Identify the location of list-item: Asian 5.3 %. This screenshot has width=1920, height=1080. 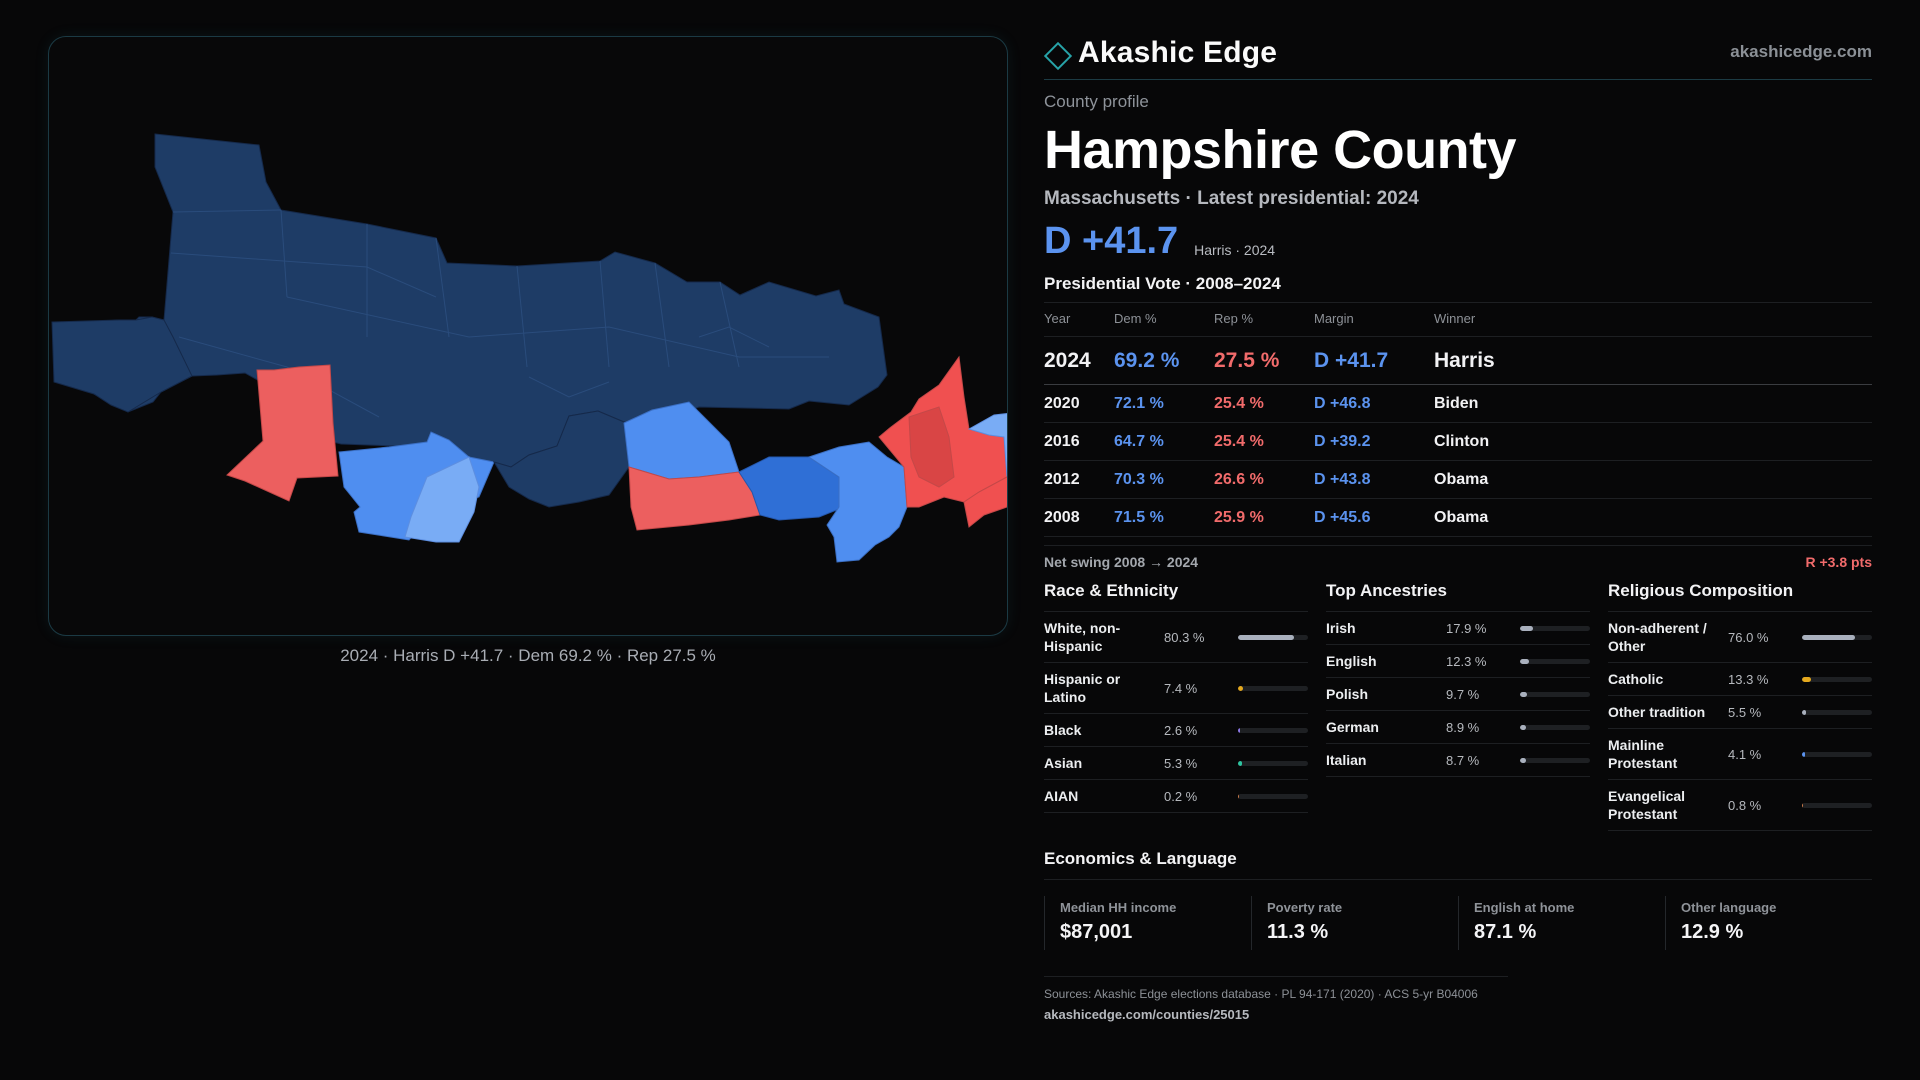
(1176, 763).